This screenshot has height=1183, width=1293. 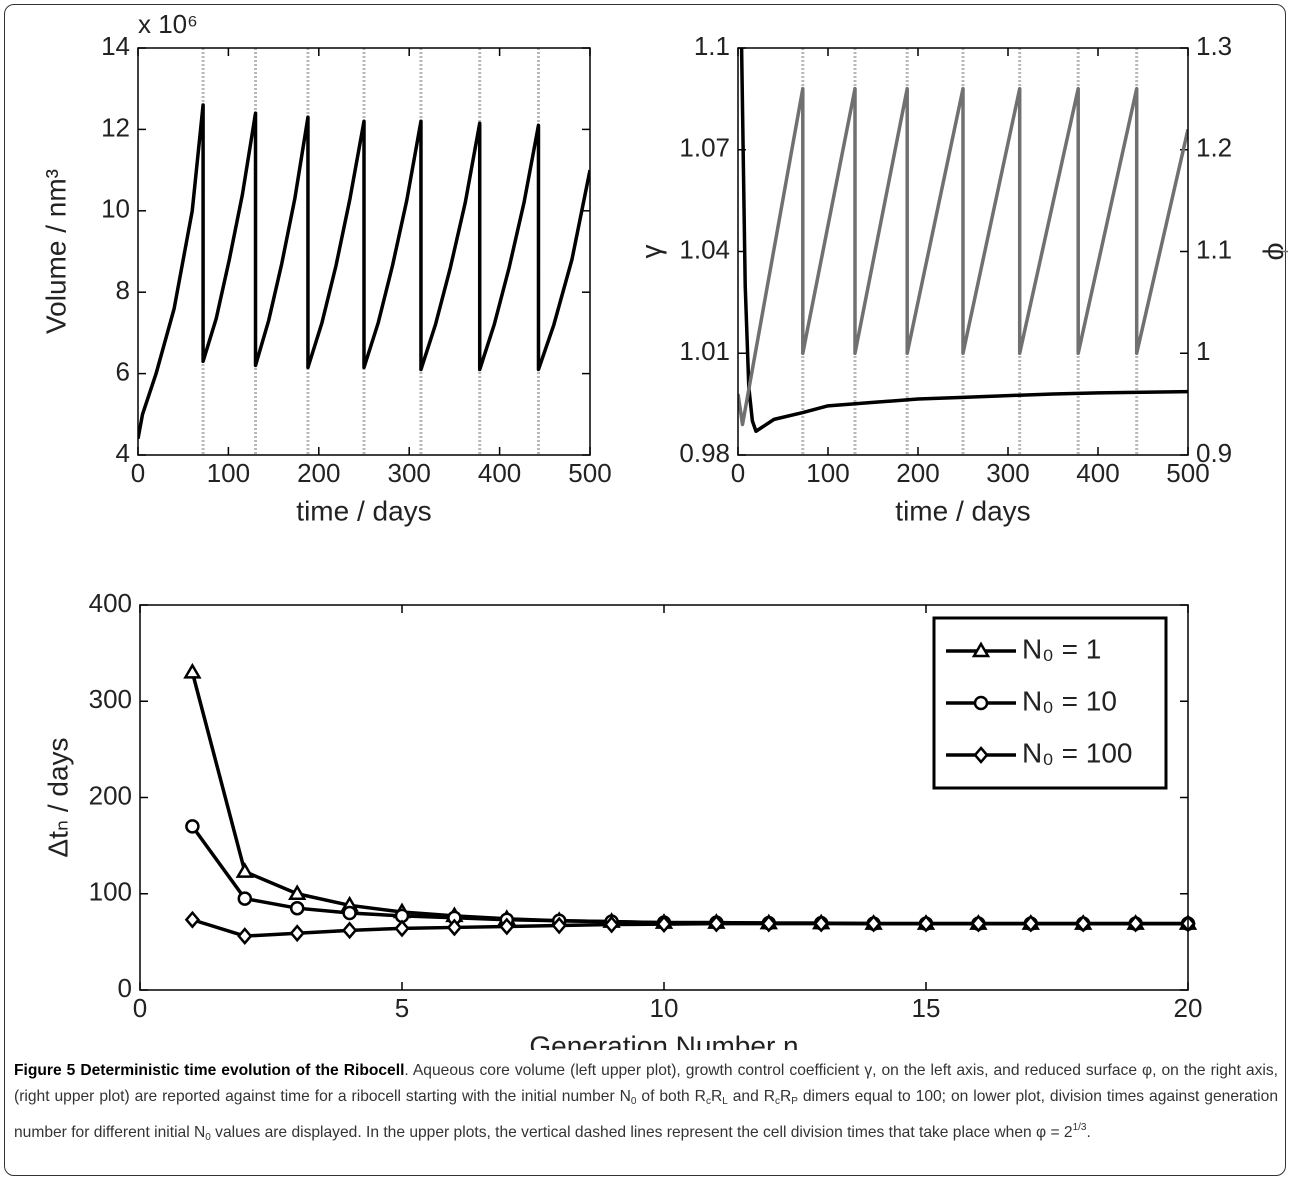 I want to click on legend-label: N₀ = 1, so click(x=1061, y=648).